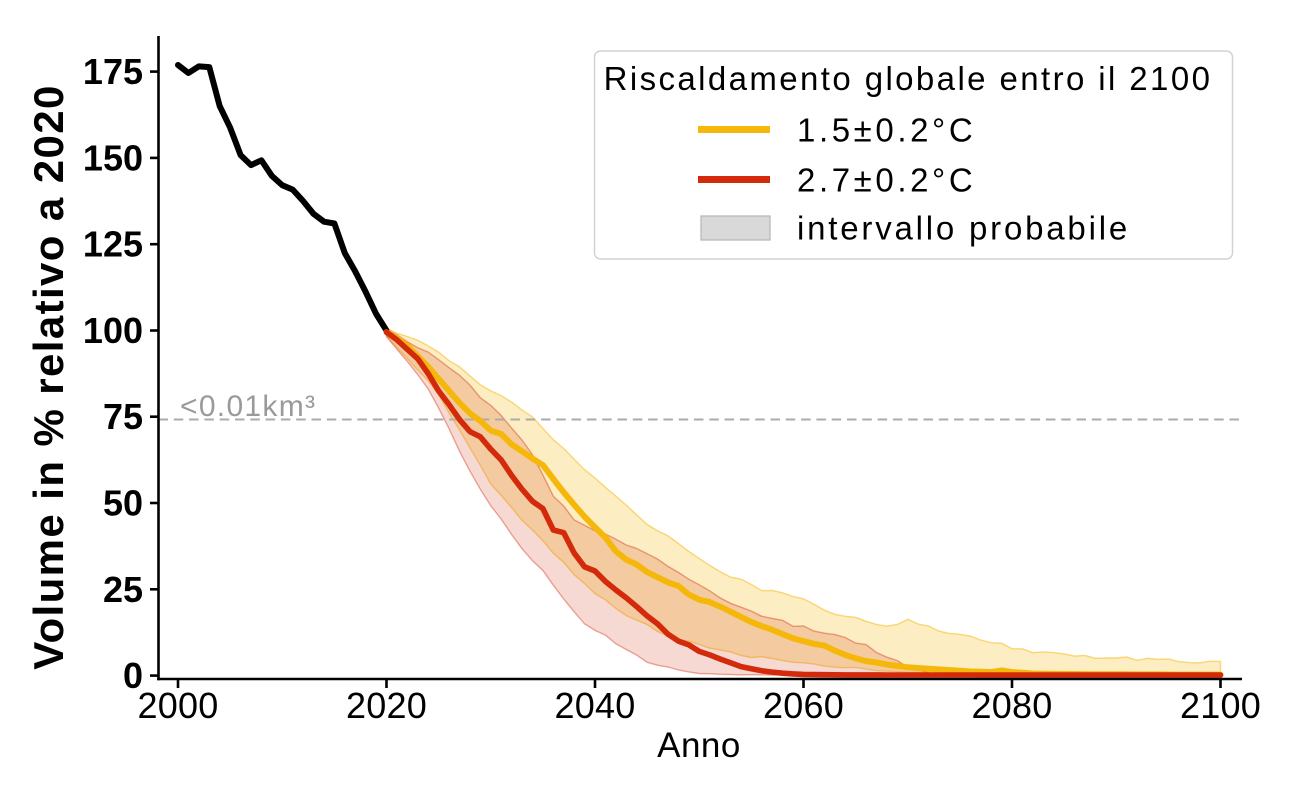  What do you see at coordinates (908, 78) in the screenshot?
I see `svg-text:Riscaldamento globale entro il: Riscaldamento globale entro il 2100` at bounding box center [908, 78].